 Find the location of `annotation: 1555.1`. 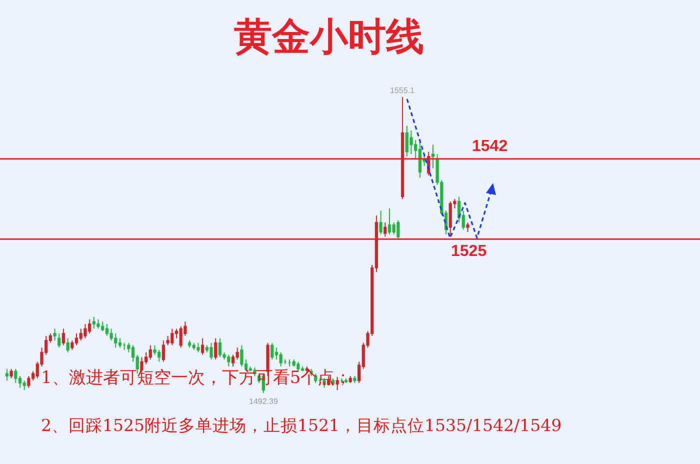

annotation: 1555.1 is located at coordinates (403, 90).